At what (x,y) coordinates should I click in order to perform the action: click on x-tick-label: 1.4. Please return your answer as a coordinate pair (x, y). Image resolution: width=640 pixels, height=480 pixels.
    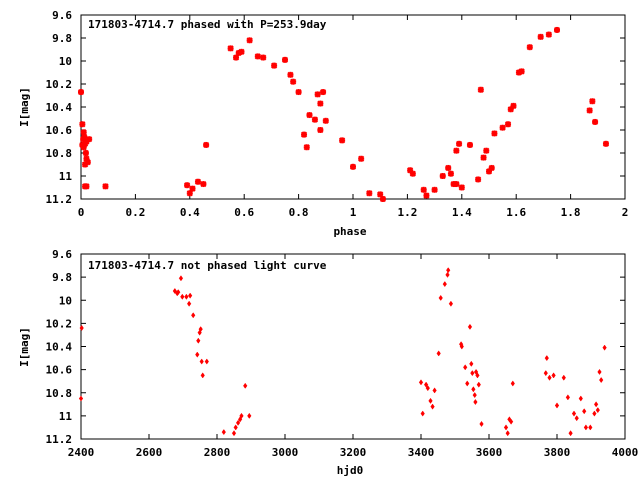
    Looking at the image, I should click on (462, 212).